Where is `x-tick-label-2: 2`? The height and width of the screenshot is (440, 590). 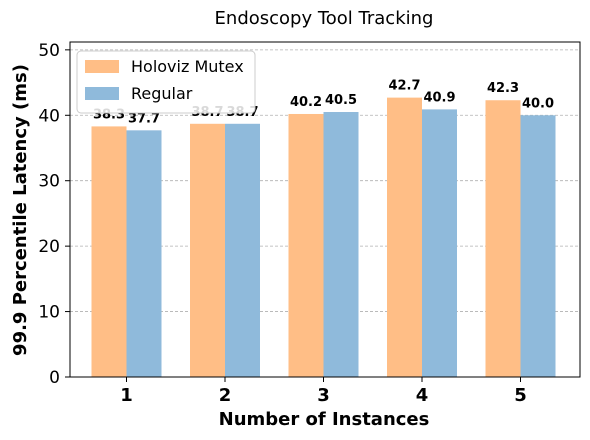
x-tick-label-2: 2 is located at coordinates (225, 395).